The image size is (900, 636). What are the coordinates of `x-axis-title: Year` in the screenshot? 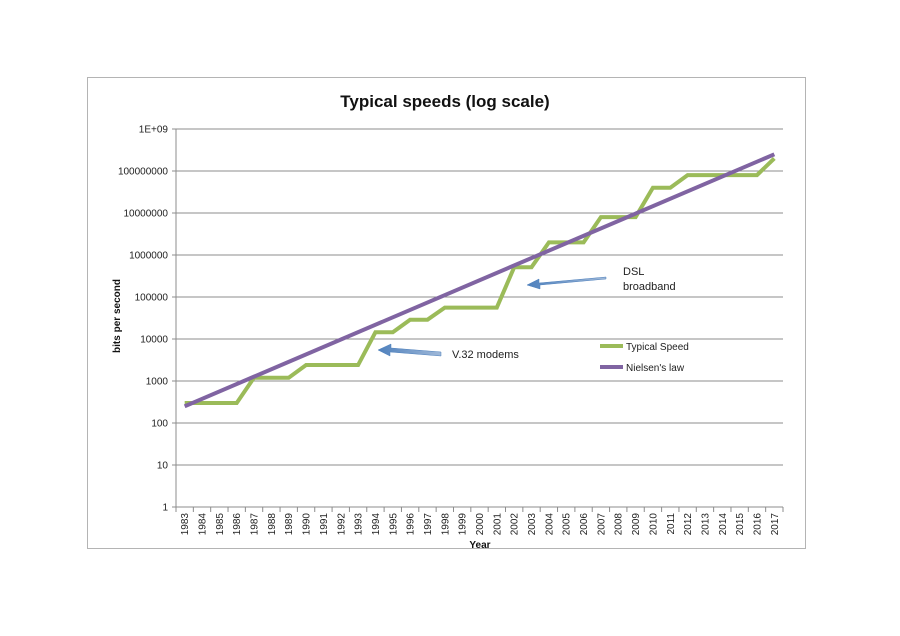 It's located at (479, 545).